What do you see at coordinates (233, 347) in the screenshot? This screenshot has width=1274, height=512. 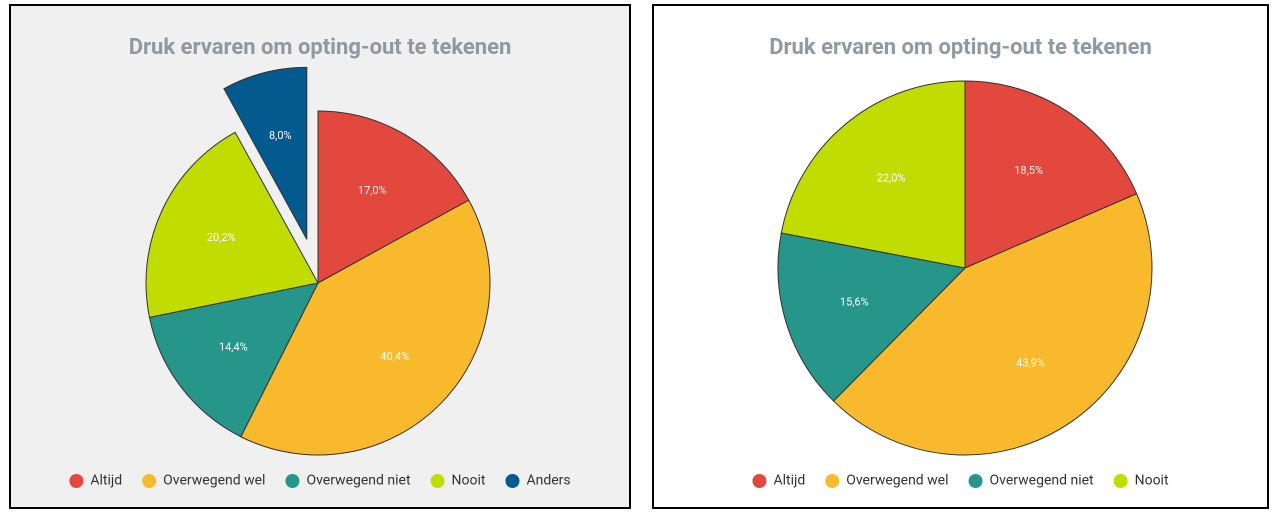 I see `value-label: 14,4%` at bounding box center [233, 347].